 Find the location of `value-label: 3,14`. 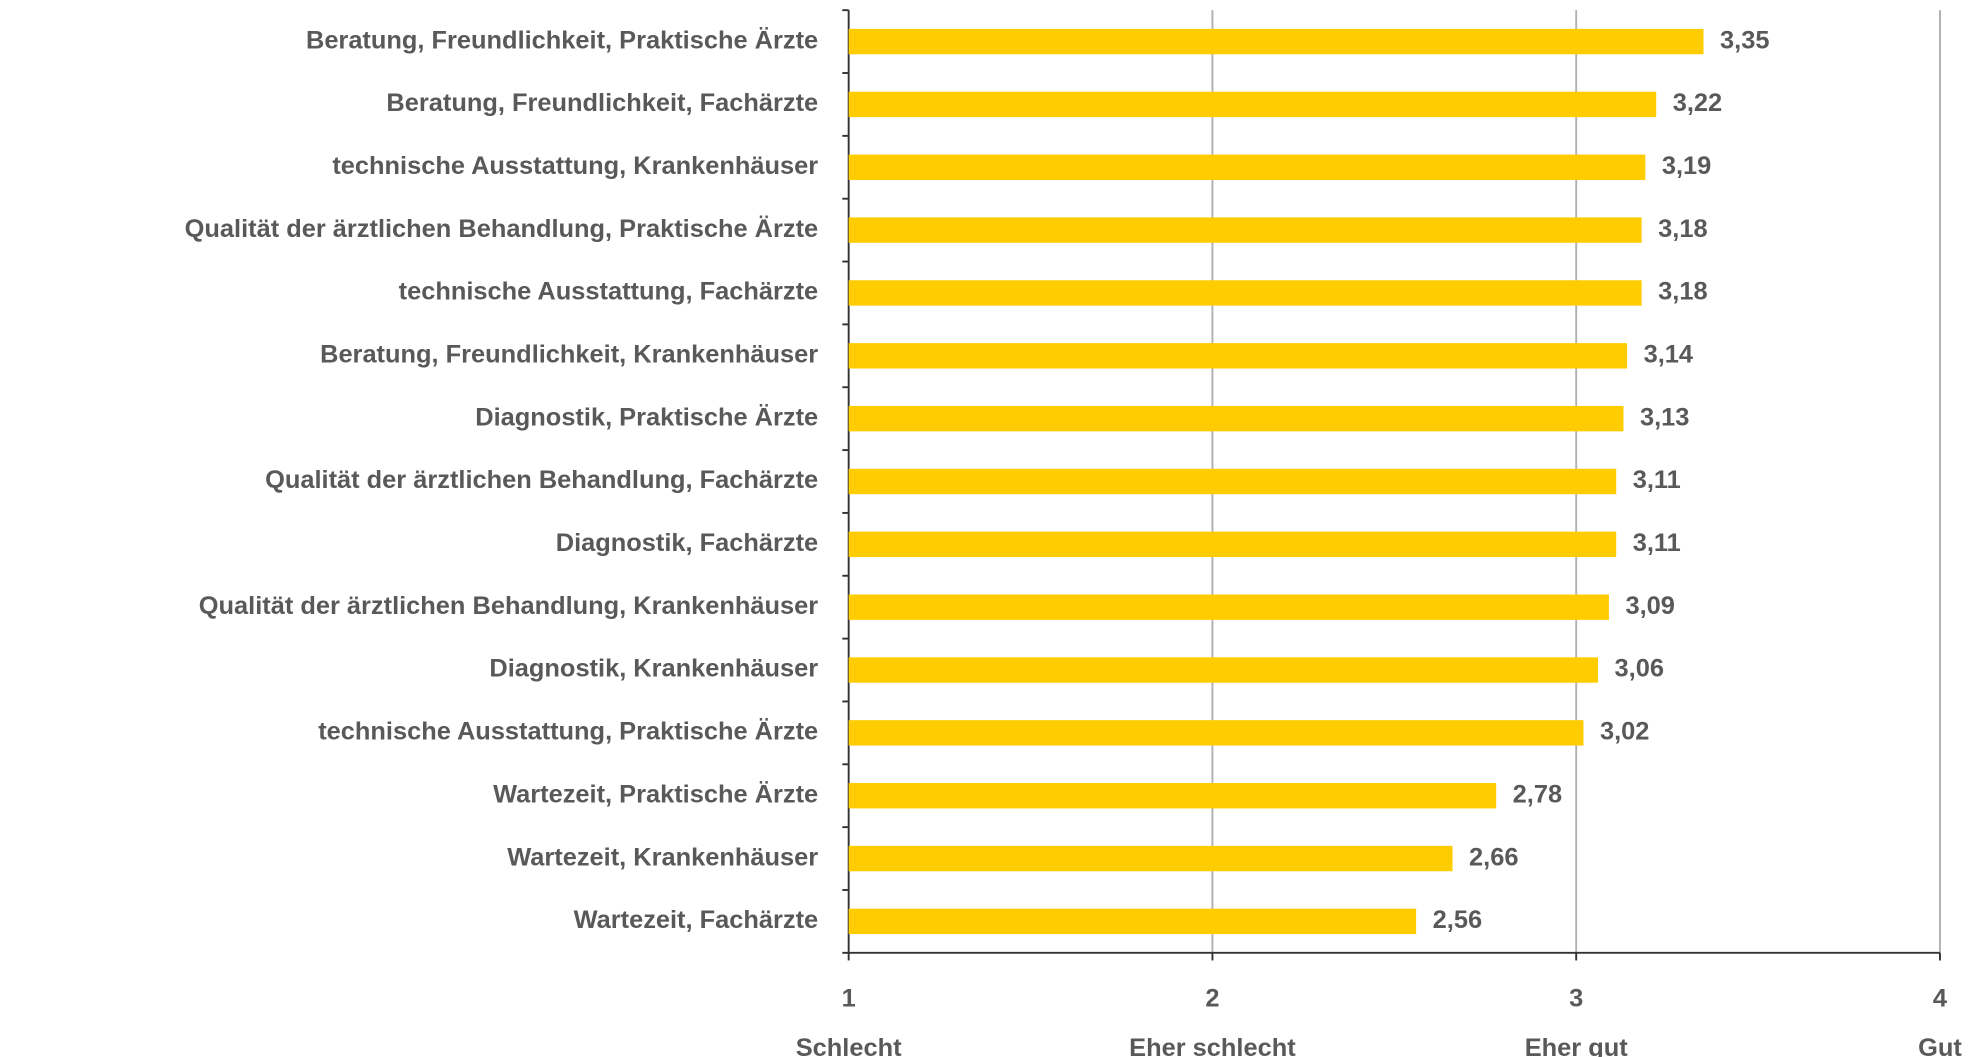

value-label: 3,14 is located at coordinates (1668, 355).